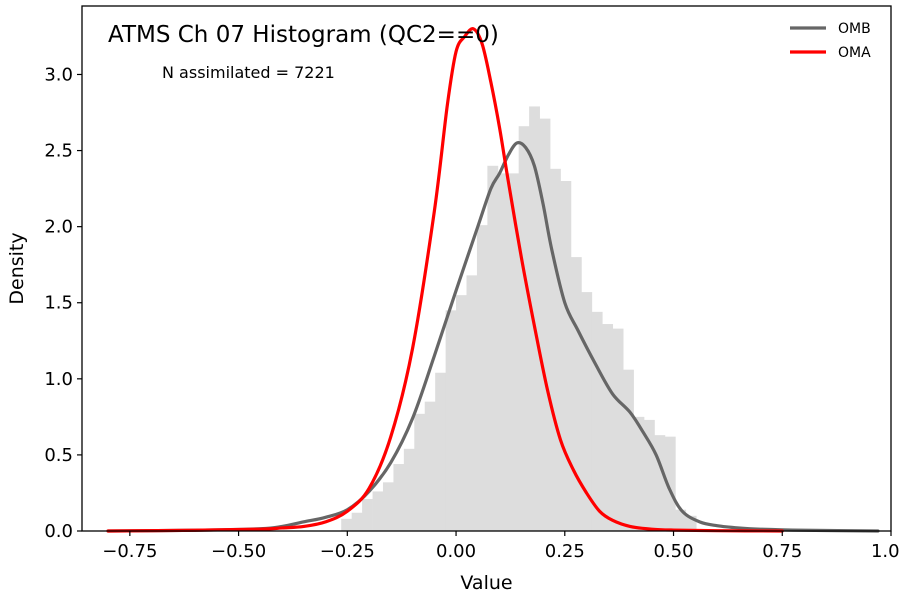  I want to click on x-tick-label: −0.75, so click(129, 551).